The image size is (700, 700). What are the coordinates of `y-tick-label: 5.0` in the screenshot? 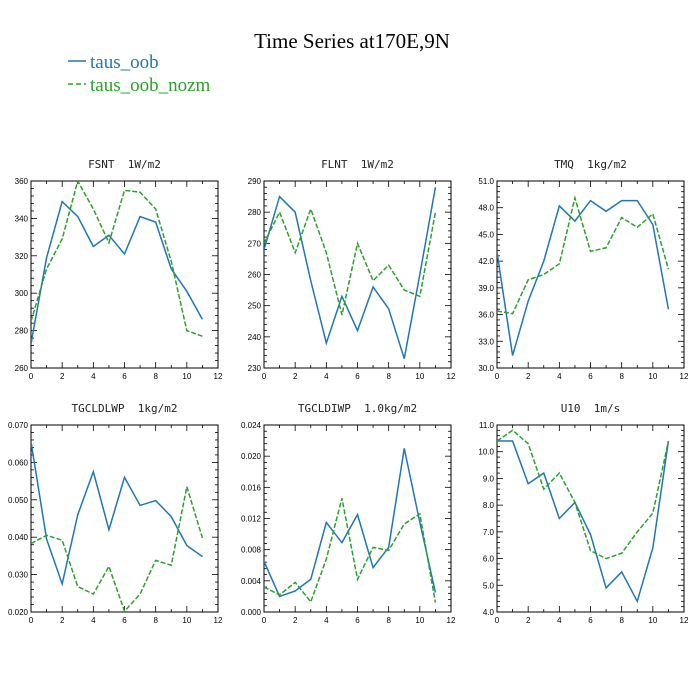 It's located at (489, 585).